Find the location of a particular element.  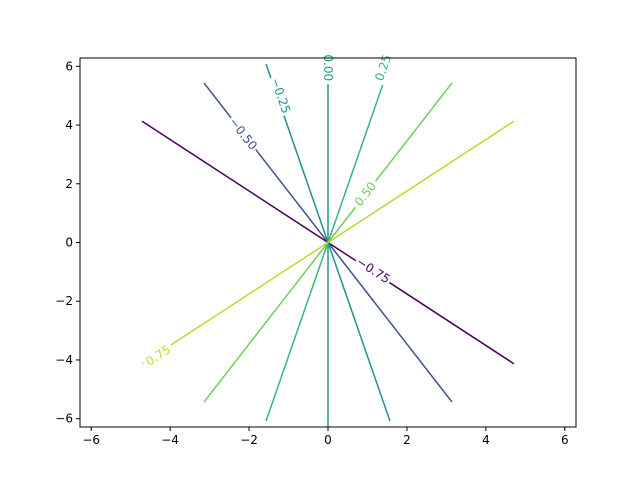

y-tick-label: −2 is located at coordinates (64, 301).